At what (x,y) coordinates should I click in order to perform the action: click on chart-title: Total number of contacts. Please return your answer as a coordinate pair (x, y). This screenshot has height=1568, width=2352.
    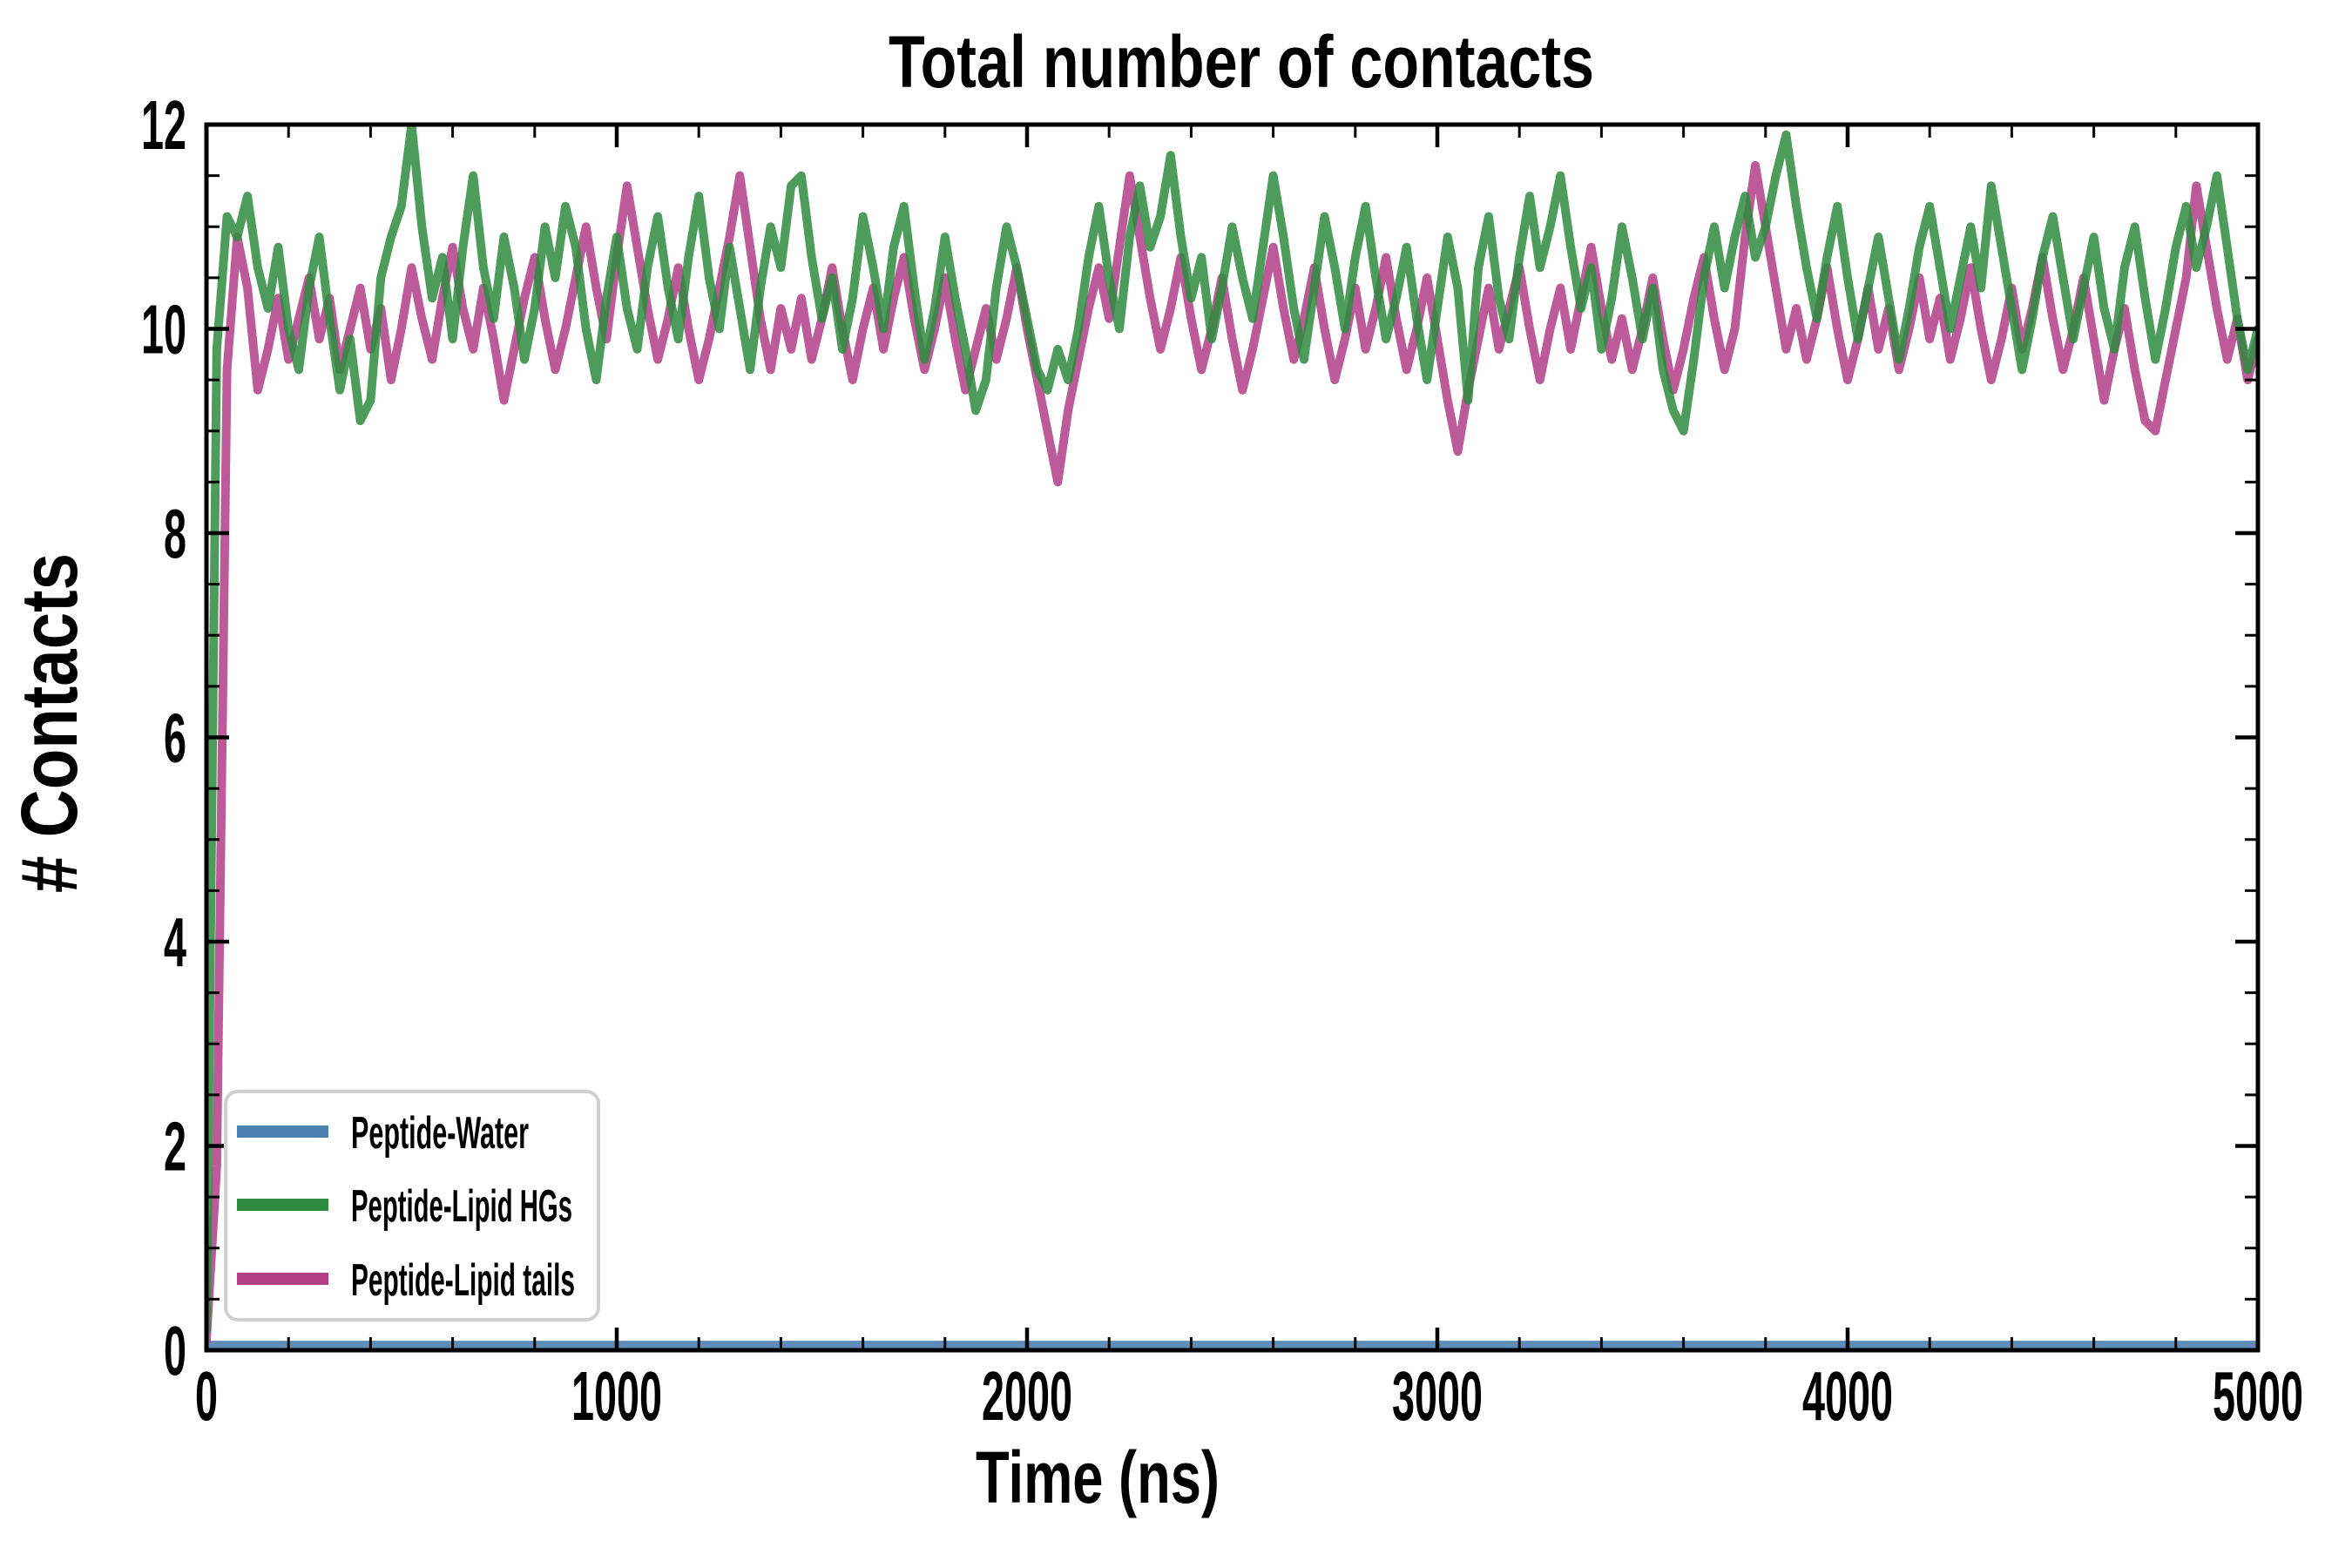
    Looking at the image, I should click on (1241, 62).